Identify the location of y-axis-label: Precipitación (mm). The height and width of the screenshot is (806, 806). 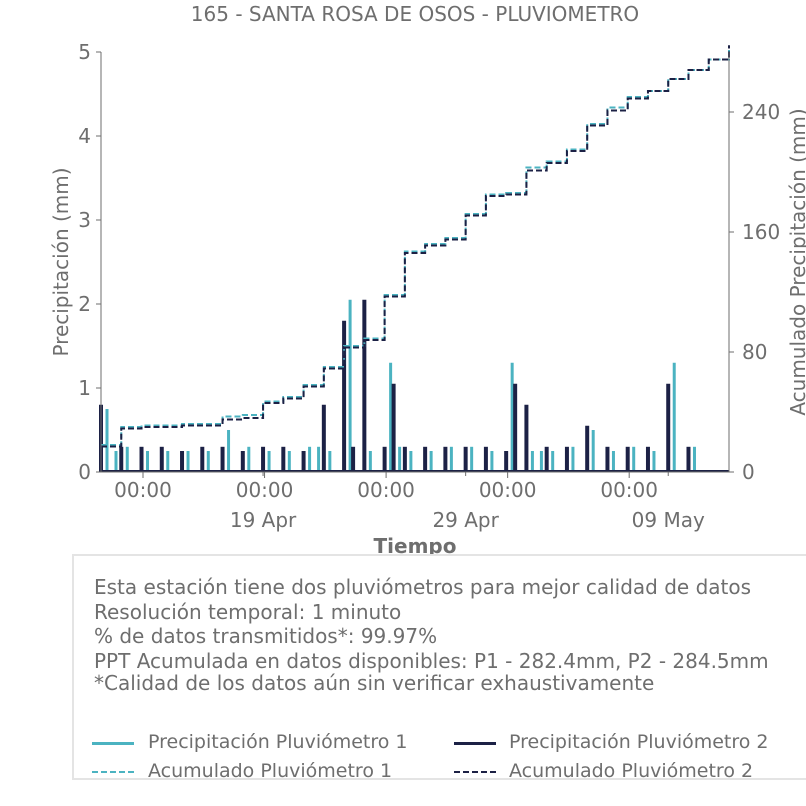
(61, 261).